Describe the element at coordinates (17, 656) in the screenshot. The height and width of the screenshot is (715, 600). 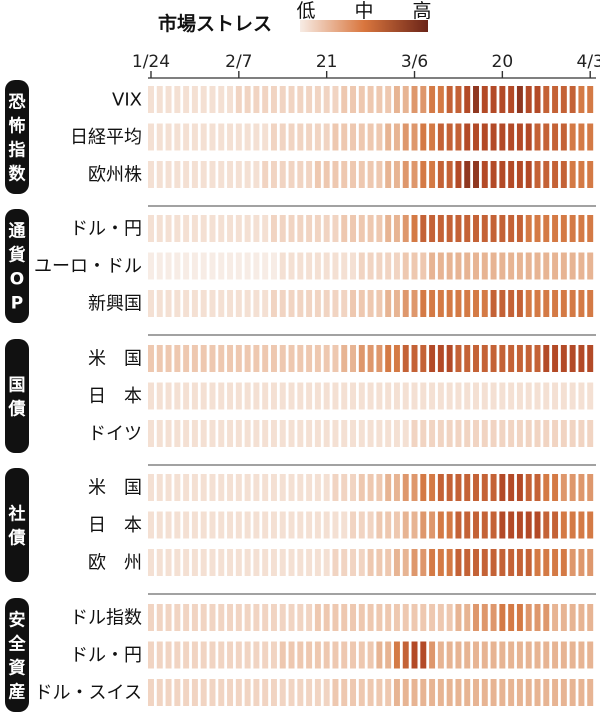
I see `group-label: 安全資産` at that location.